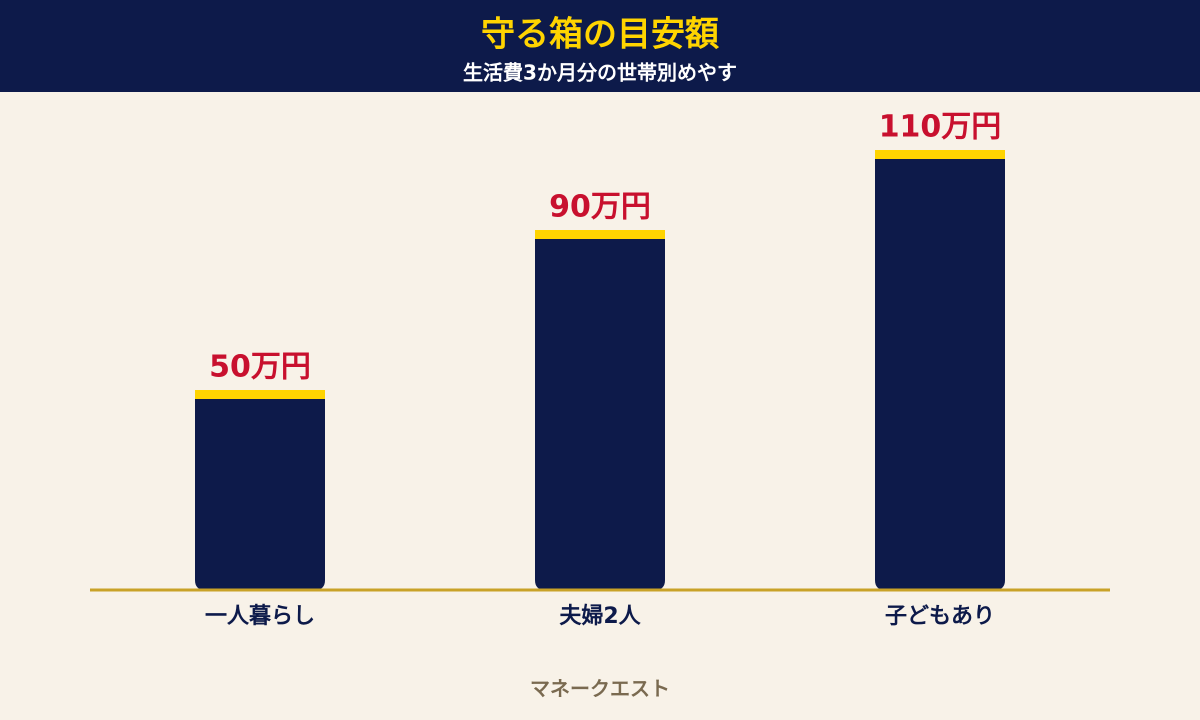 This screenshot has height=720, width=1200. What do you see at coordinates (600, 73) in the screenshot?
I see `chart-subtitle: 生活費3か月分の世帯別めやす` at bounding box center [600, 73].